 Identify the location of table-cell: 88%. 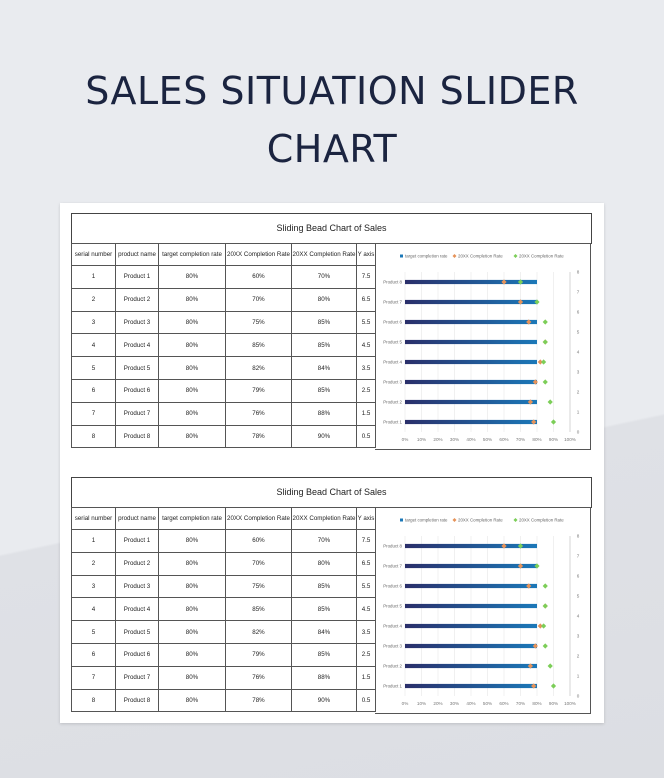
(324, 413).